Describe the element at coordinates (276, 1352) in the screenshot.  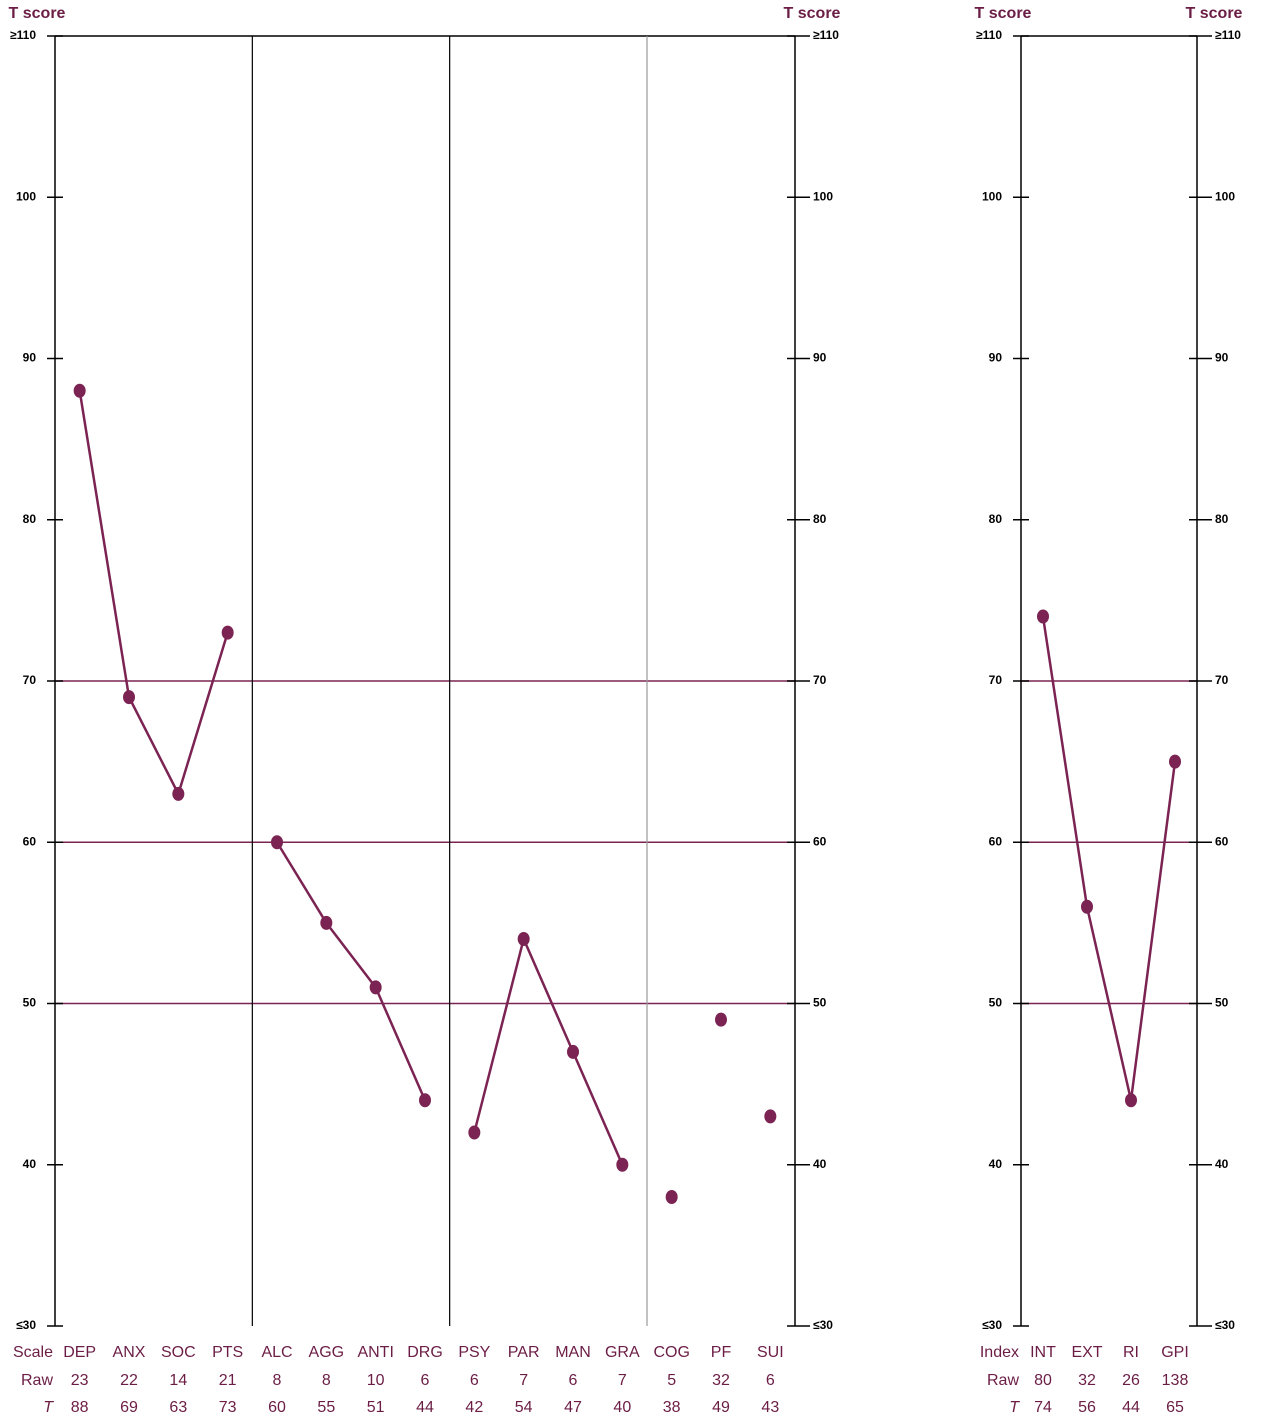
I see `x-tick-label: ALC` at that location.